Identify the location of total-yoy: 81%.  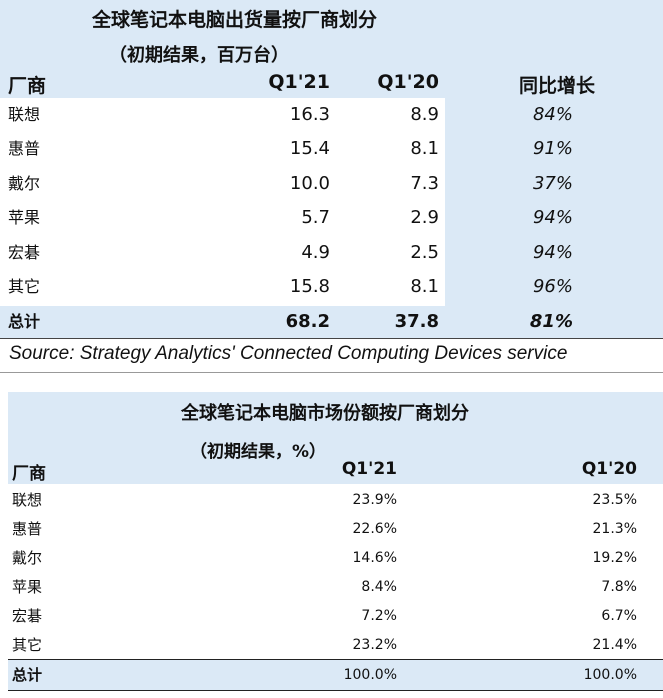
(551, 321).